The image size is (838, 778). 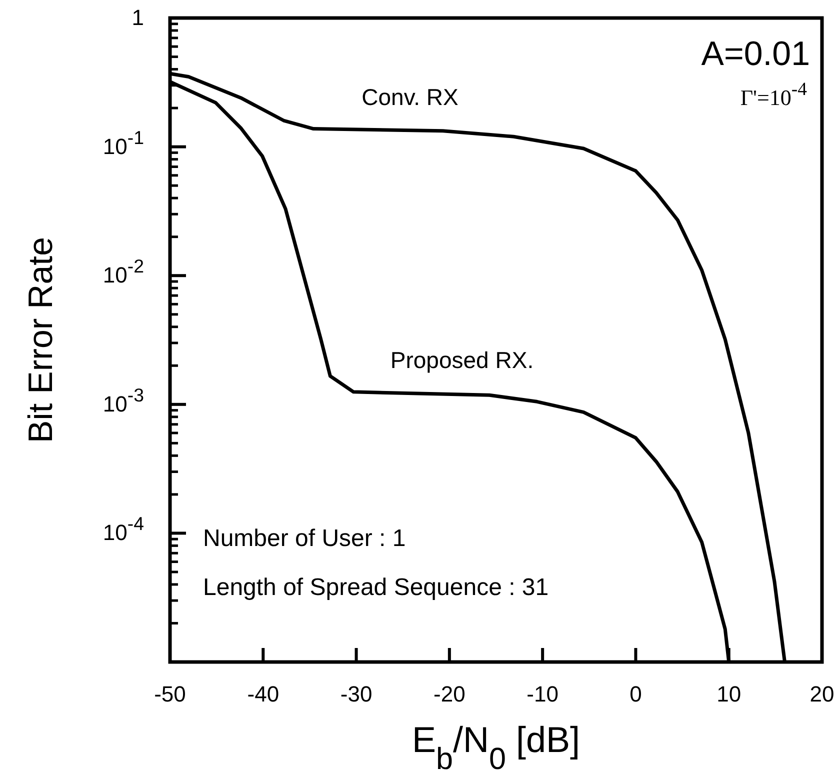 What do you see at coordinates (410, 97) in the screenshot?
I see `series-label: Conv. RX` at bounding box center [410, 97].